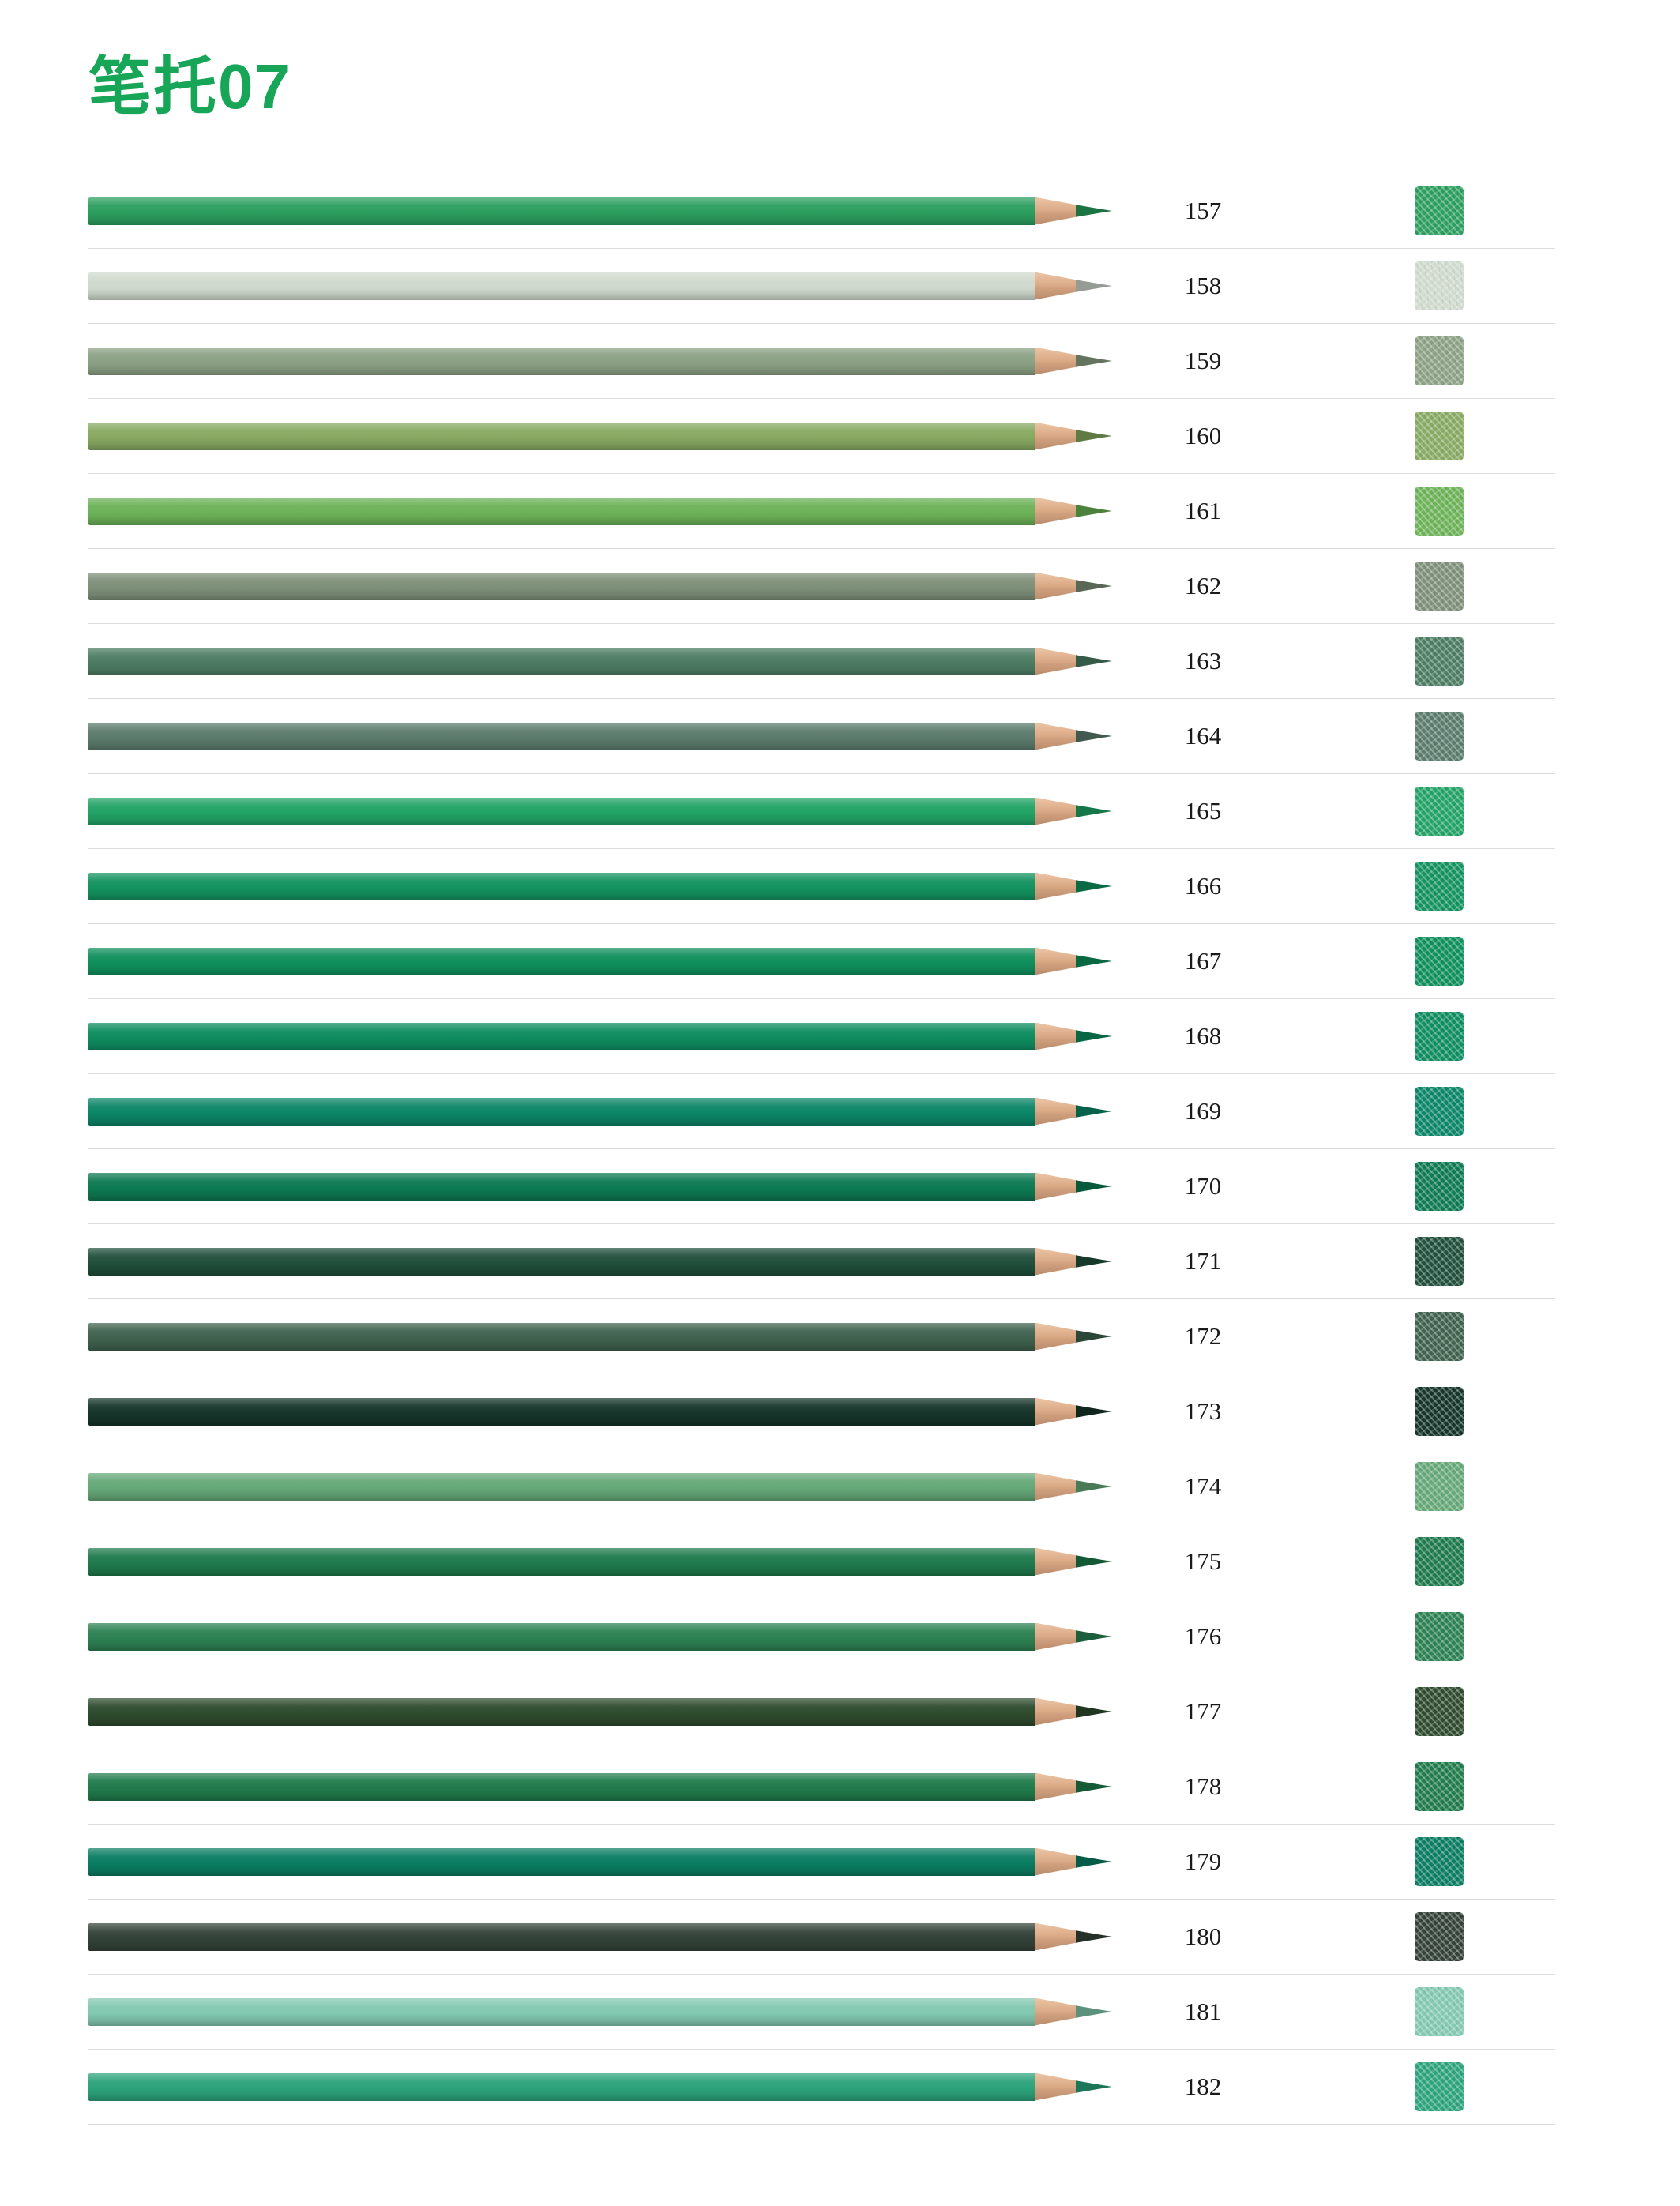 Image resolution: width=1680 pixels, height=2206 pixels. I want to click on pencil-number: 178, so click(1203, 1786).